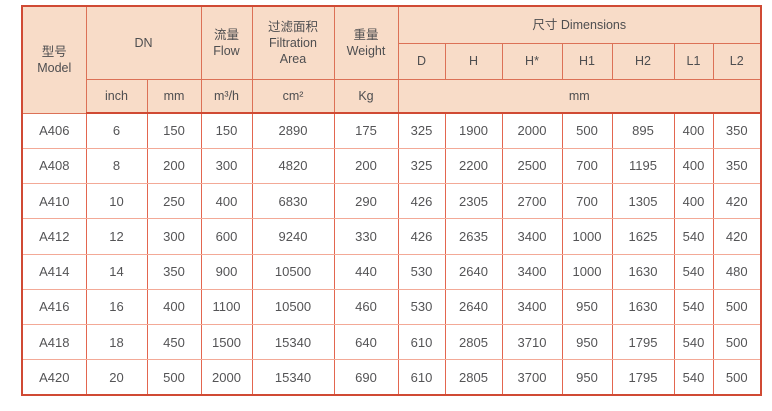 This screenshot has width=772, height=411. Describe the element at coordinates (226, 271) in the screenshot. I see `table-cell: 900` at that location.